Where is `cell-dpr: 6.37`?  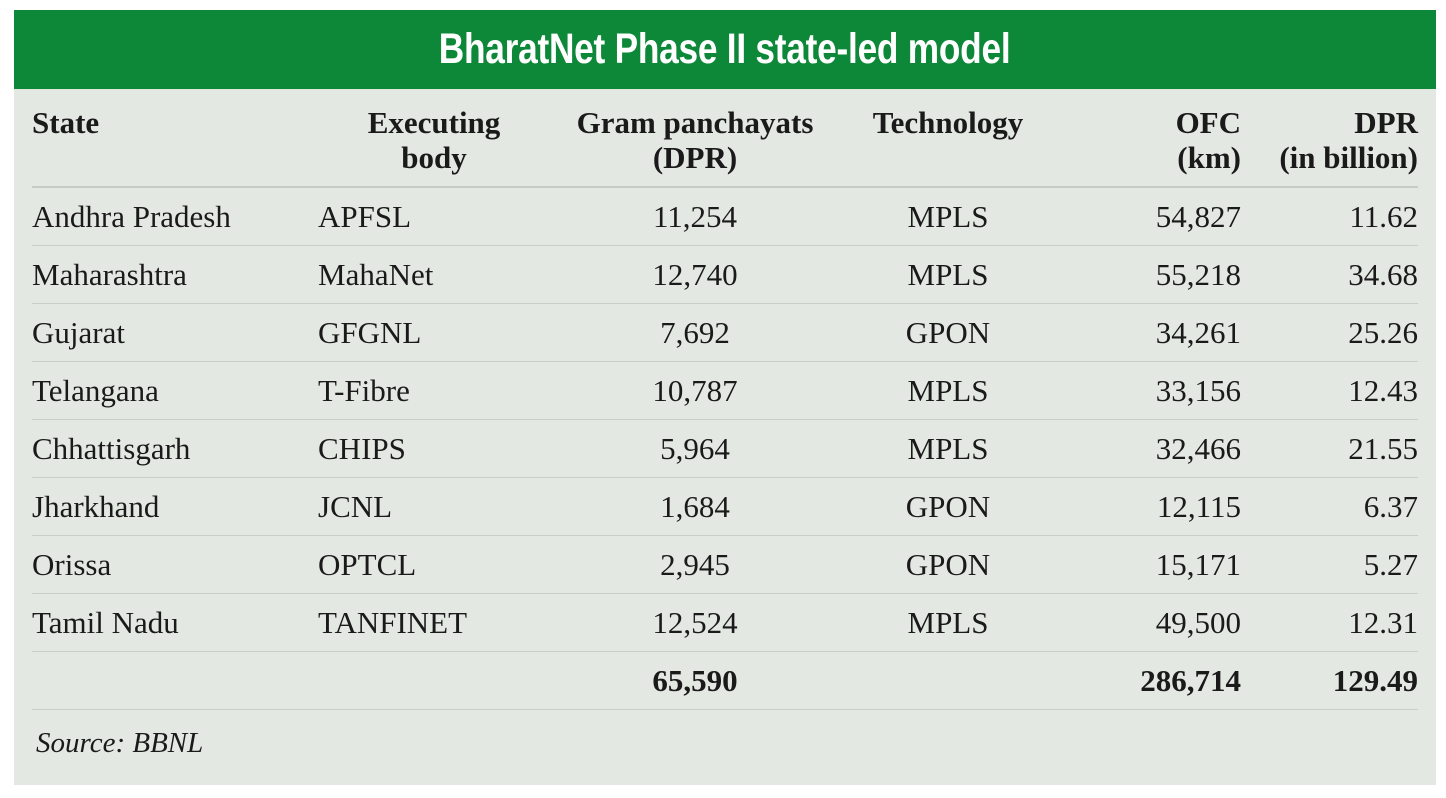 cell-dpr: 6.37 is located at coordinates (1329, 507).